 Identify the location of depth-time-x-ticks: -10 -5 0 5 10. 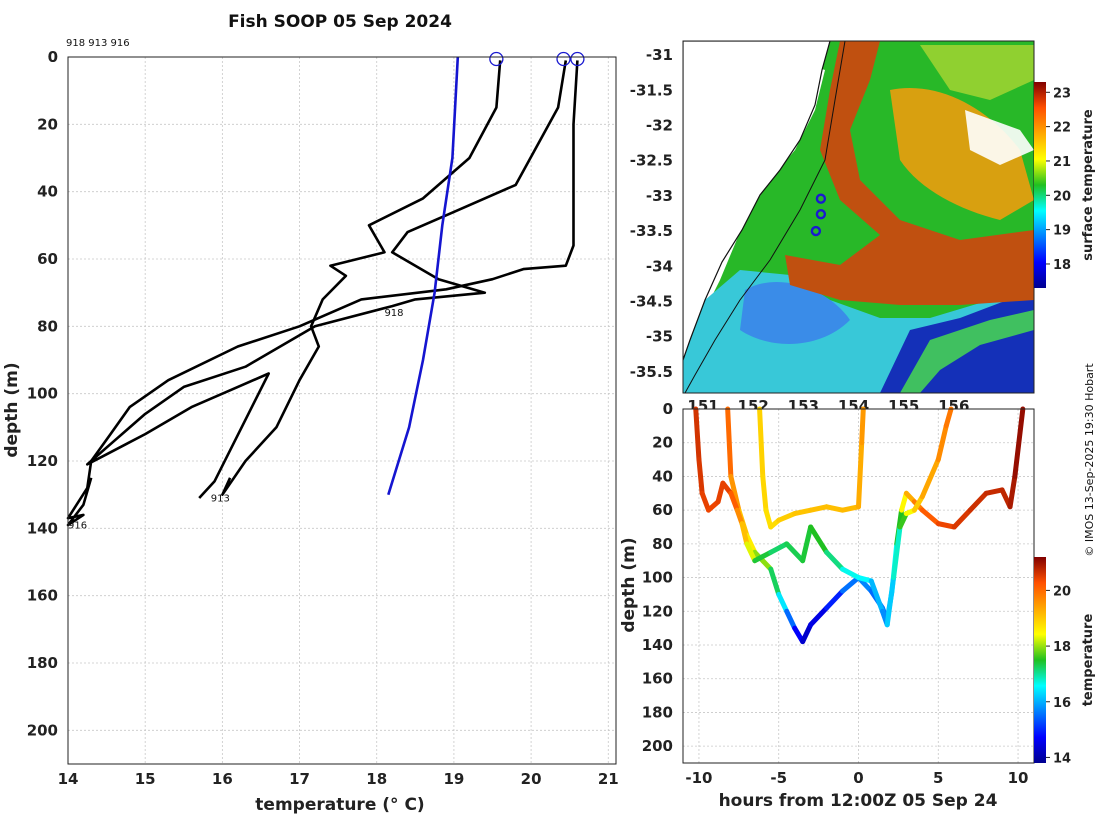
(856, 778).